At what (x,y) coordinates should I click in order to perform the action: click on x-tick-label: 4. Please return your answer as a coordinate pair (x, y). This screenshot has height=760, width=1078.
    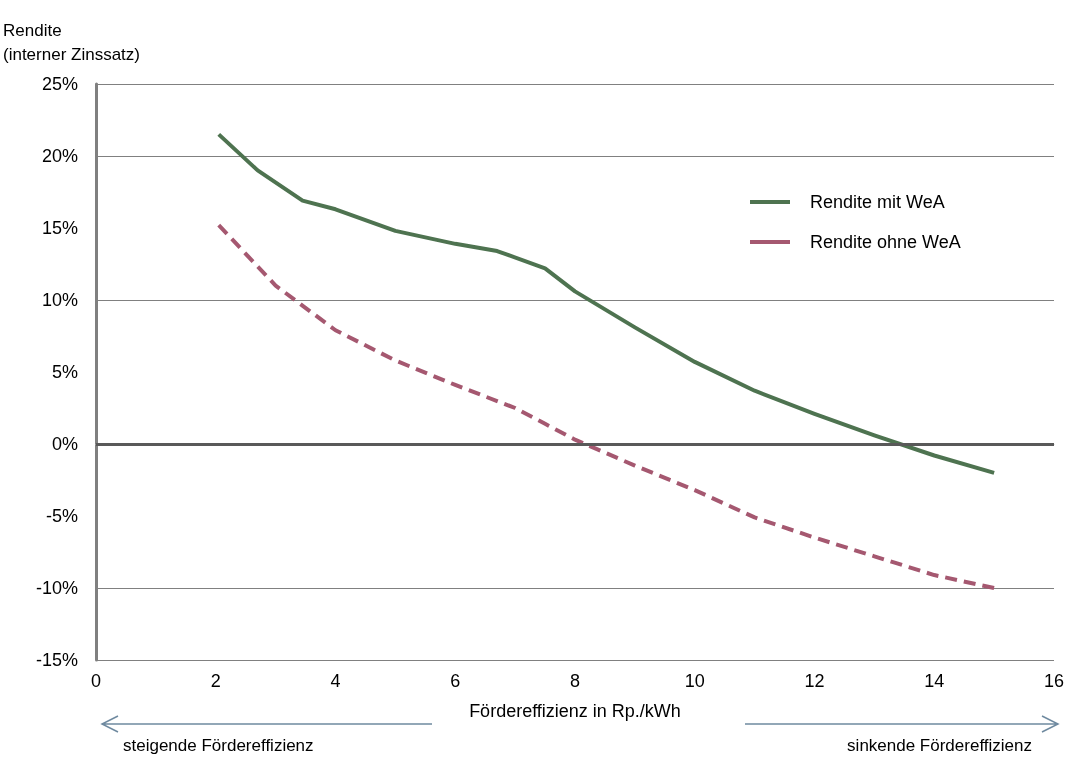
    Looking at the image, I should click on (335, 681).